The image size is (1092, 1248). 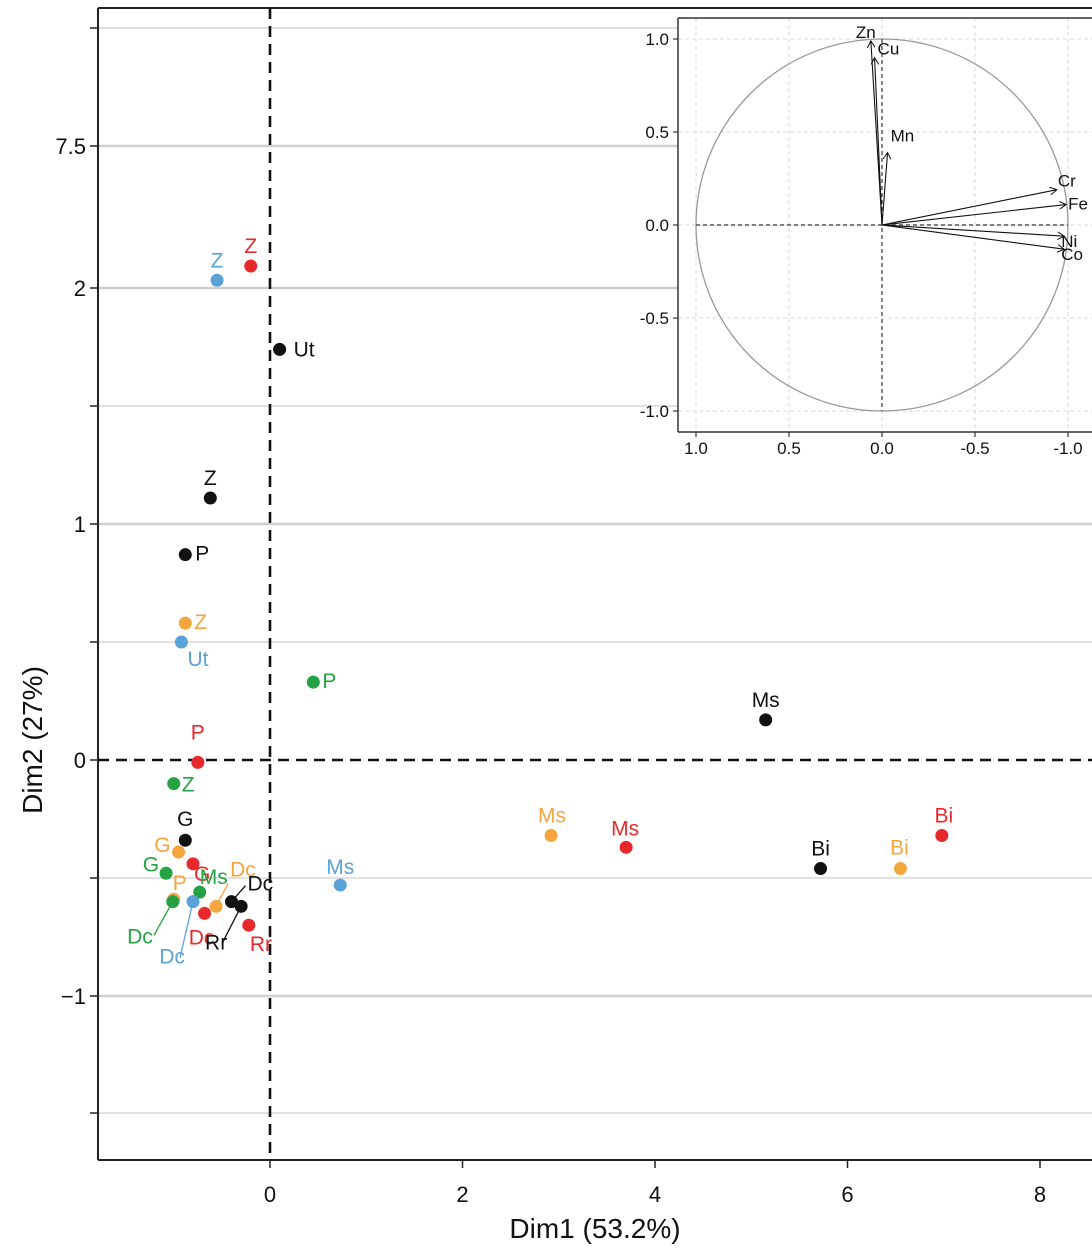 What do you see at coordinates (903, 135) in the screenshot?
I see `loading-label: Mn` at bounding box center [903, 135].